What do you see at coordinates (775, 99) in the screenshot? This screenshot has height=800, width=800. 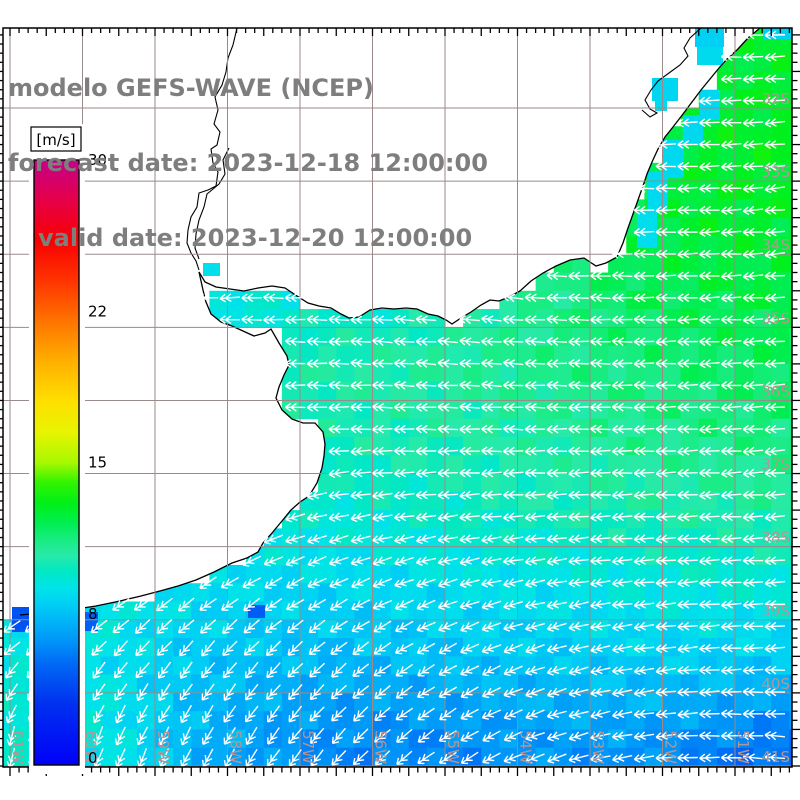 I see `latitude-label: 32S` at bounding box center [775, 99].